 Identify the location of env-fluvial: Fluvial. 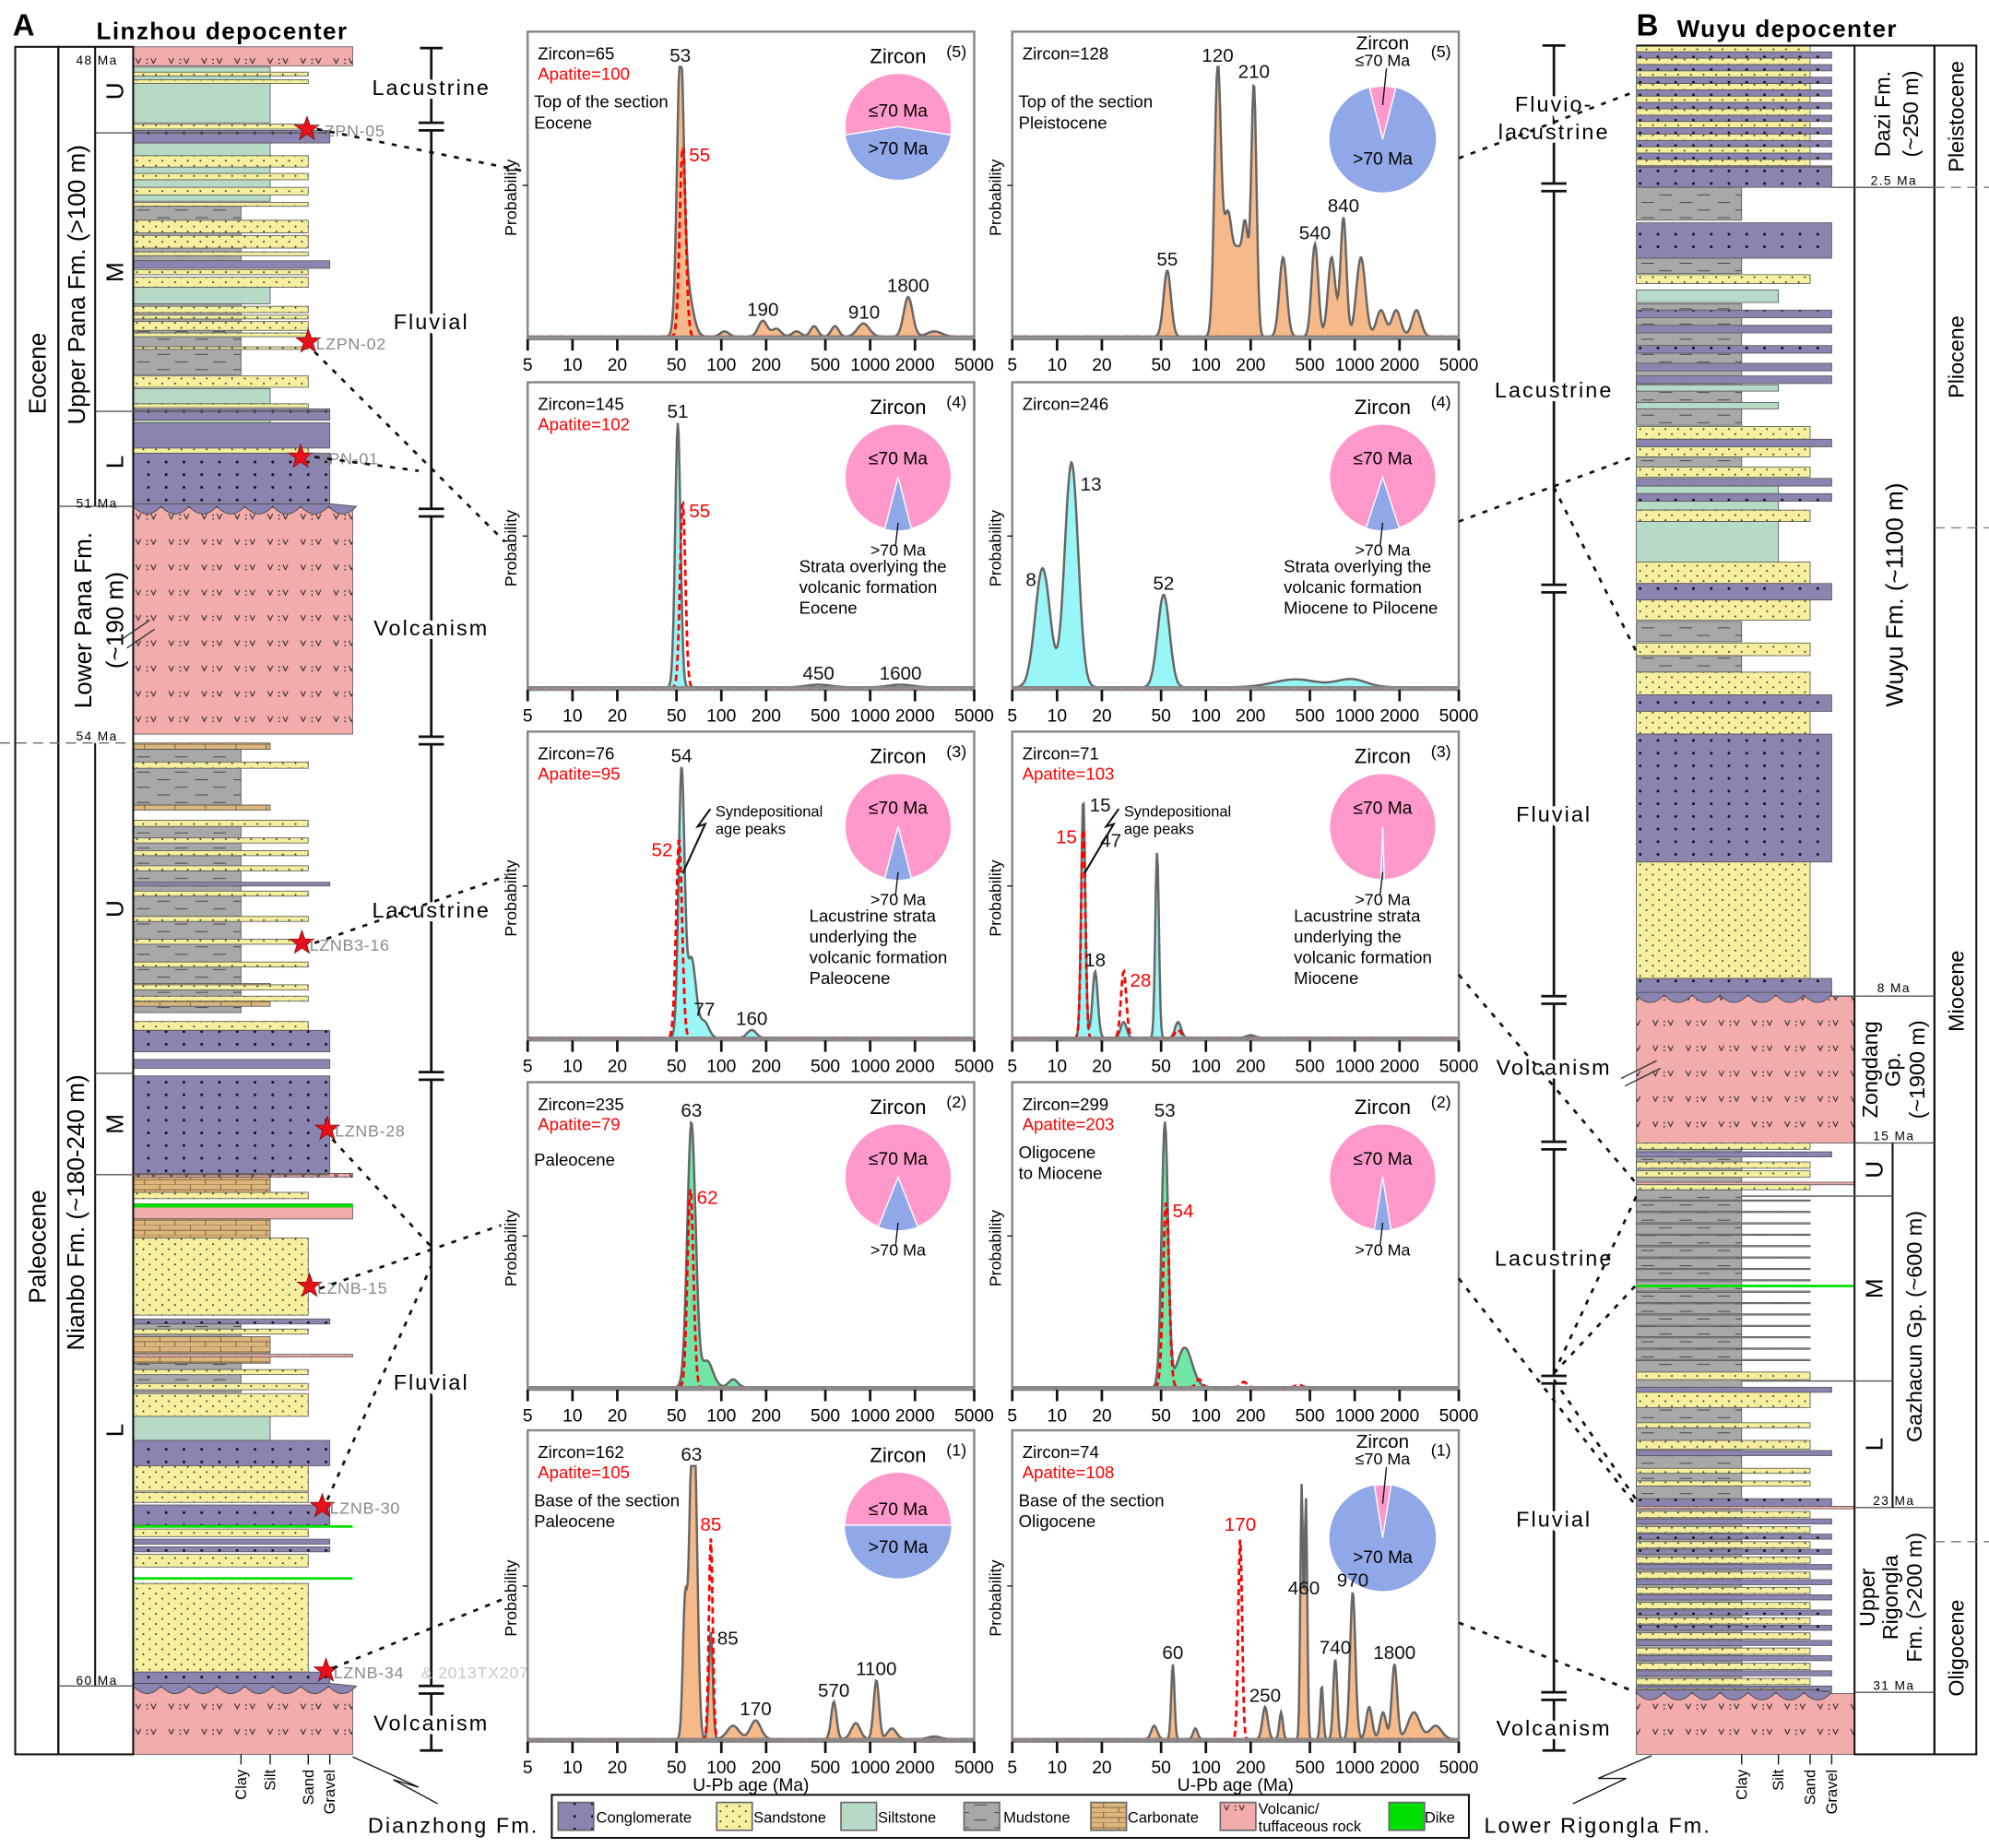
(1554, 1519).